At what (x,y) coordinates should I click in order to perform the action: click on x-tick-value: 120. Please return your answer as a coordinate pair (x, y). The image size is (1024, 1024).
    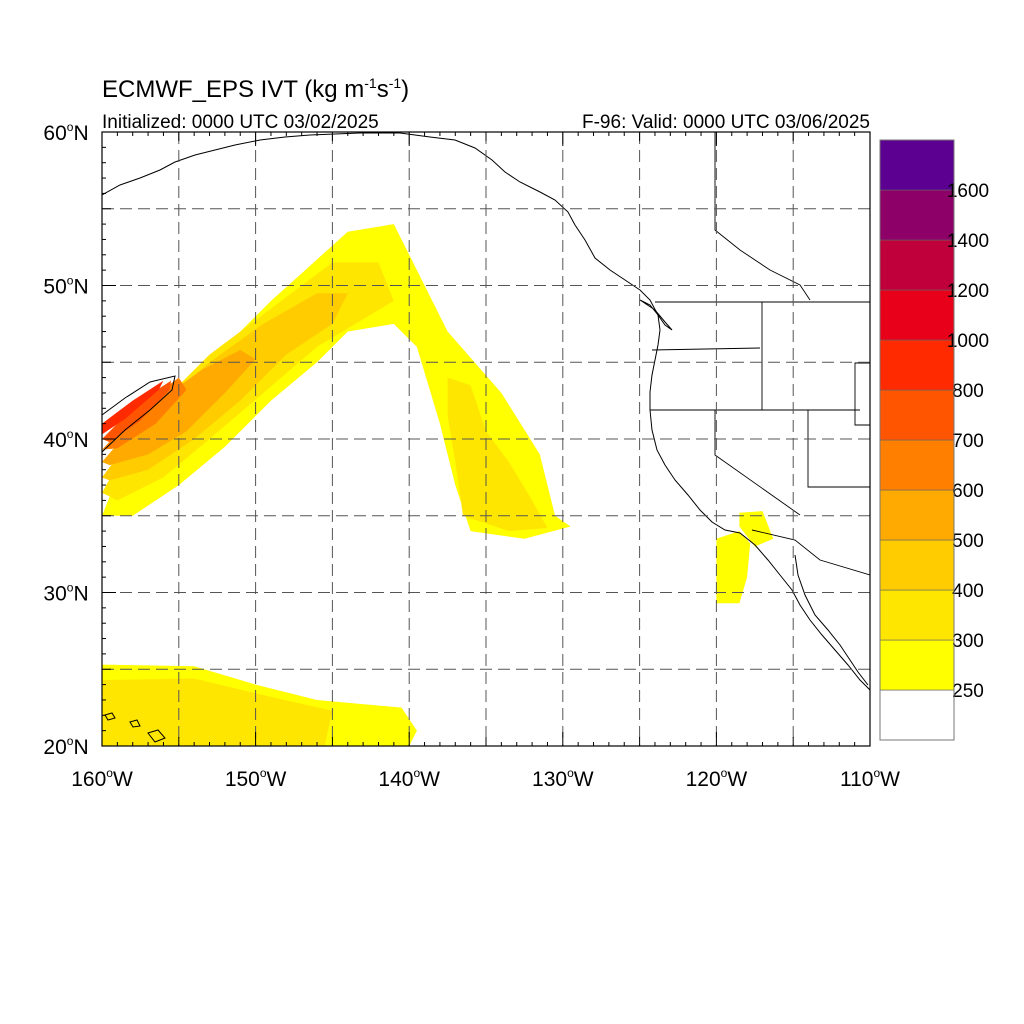
    Looking at the image, I should click on (703, 779).